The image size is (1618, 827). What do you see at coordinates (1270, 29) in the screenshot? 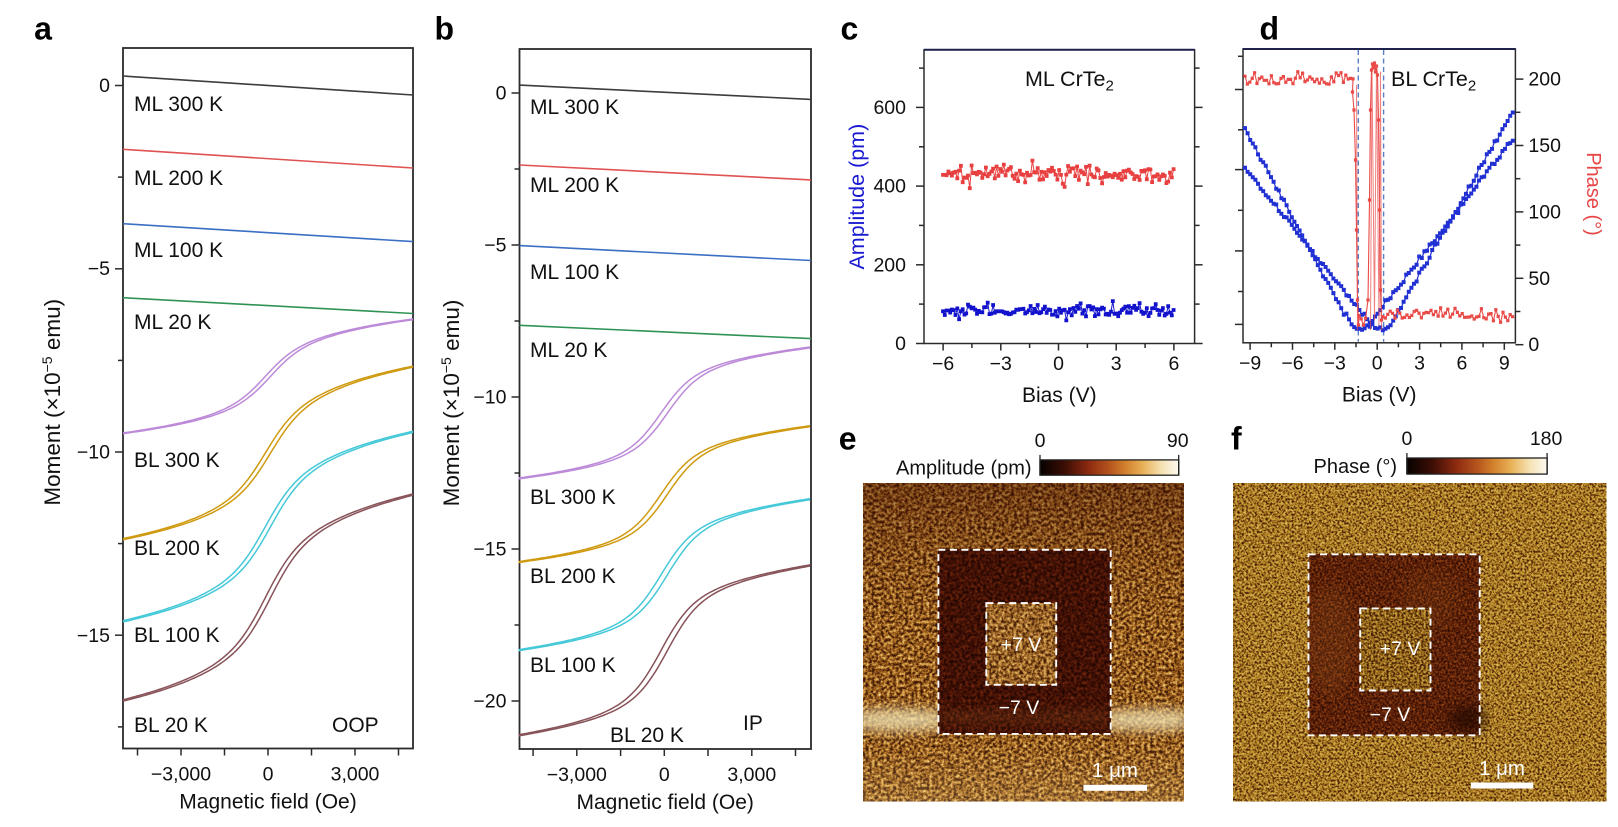
I see `svg-text: d` at bounding box center [1270, 29].